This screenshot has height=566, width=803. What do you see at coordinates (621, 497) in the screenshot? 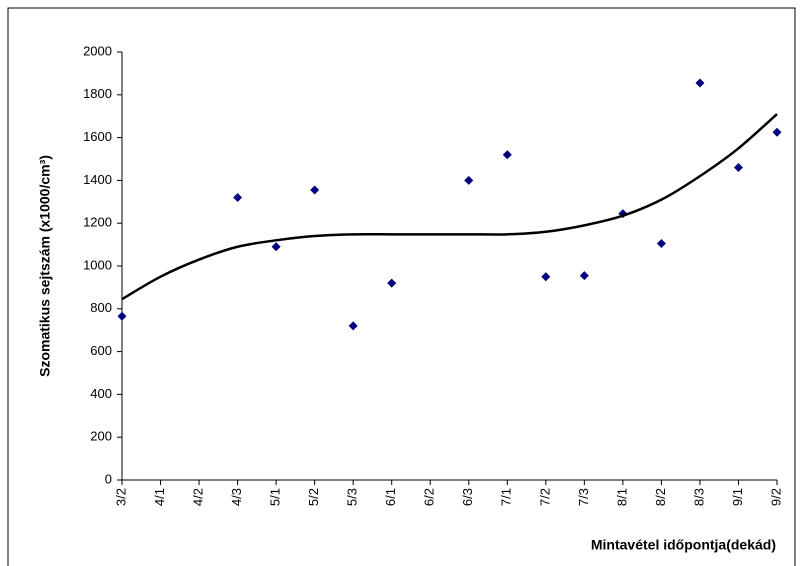
I see `x-tick-label: 8/1` at bounding box center [621, 497].